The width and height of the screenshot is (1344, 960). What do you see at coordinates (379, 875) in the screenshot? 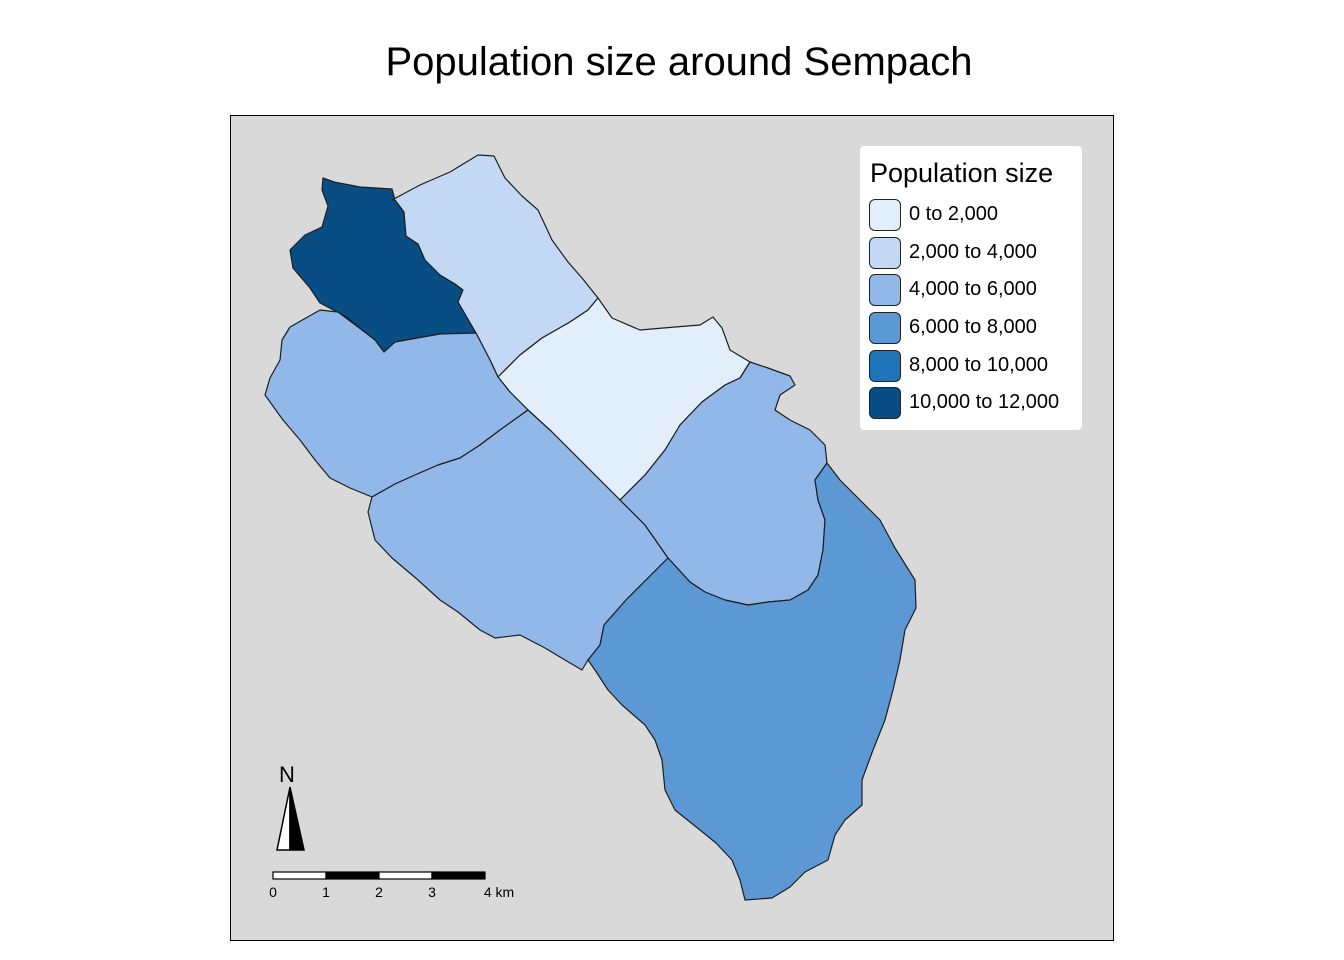
I see `scale-bar` at bounding box center [379, 875].